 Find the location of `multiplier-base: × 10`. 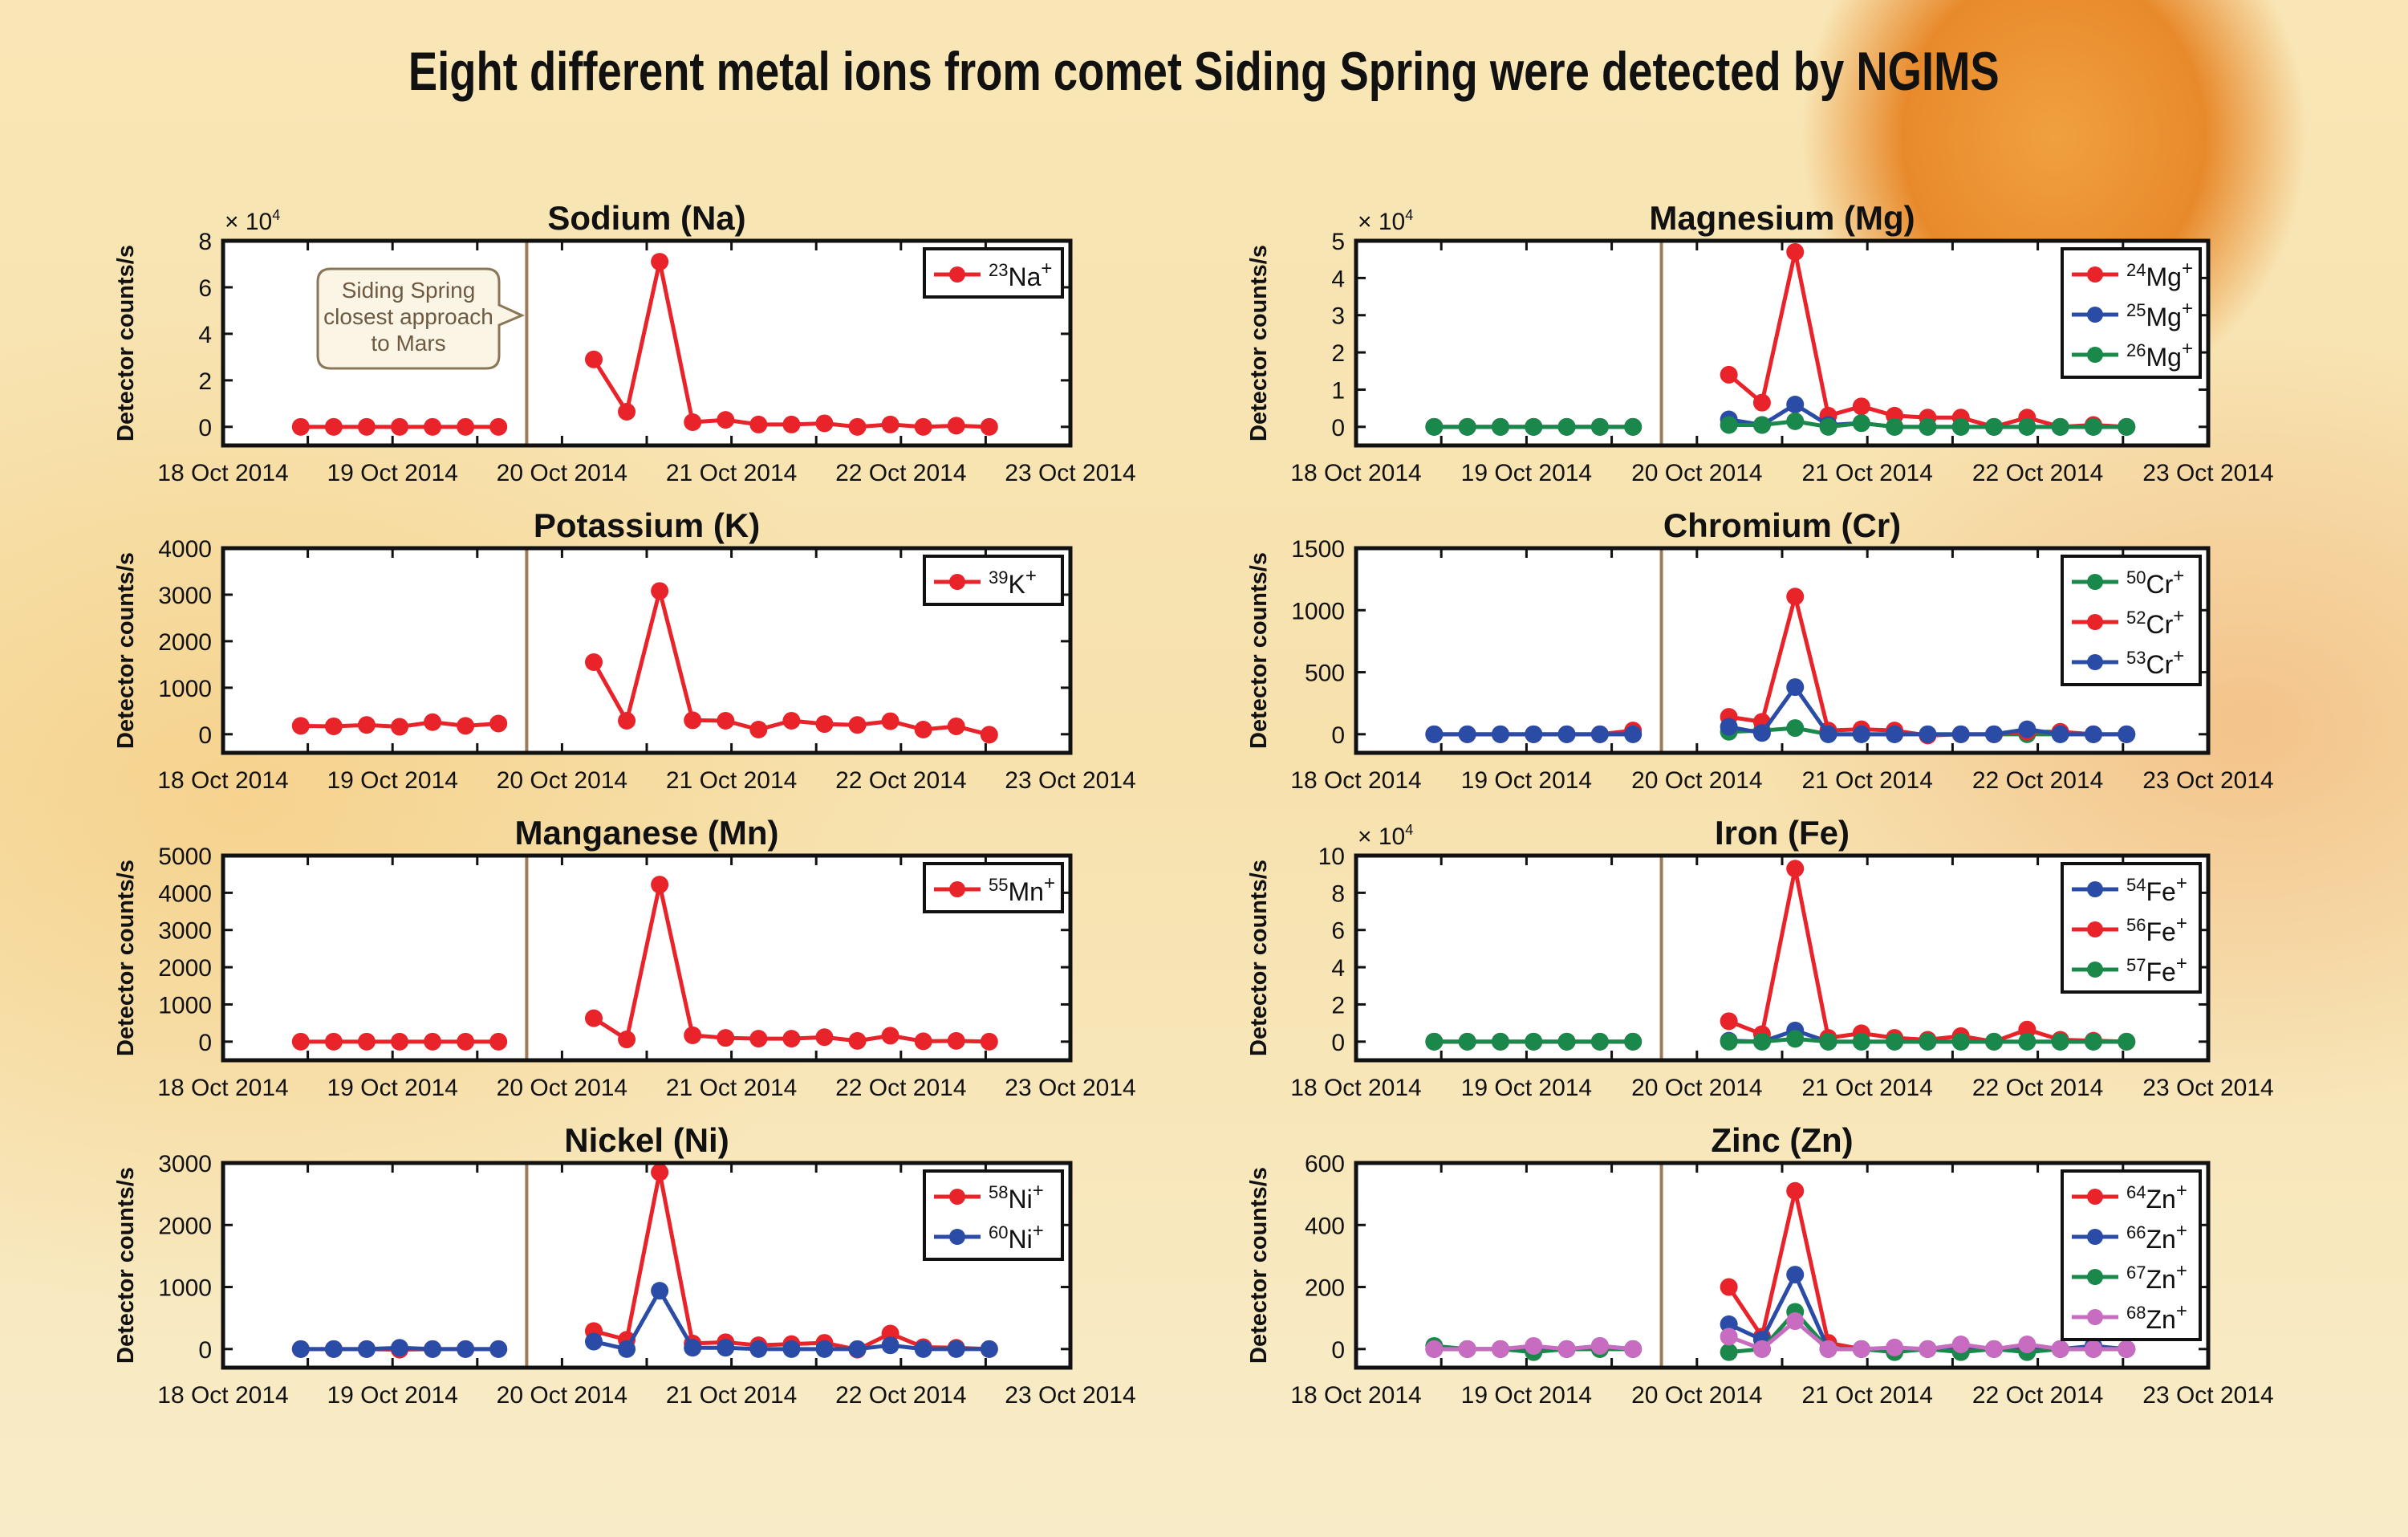

multiplier-base: × 10 is located at coordinates (248, 222).